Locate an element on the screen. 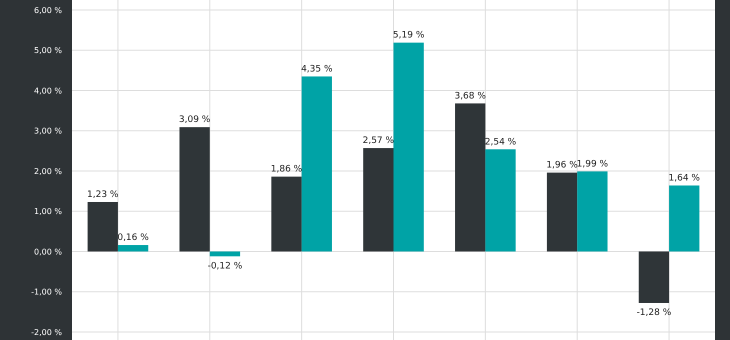  y-tick-label: 2,00 % is located at coordinates (48, 171).